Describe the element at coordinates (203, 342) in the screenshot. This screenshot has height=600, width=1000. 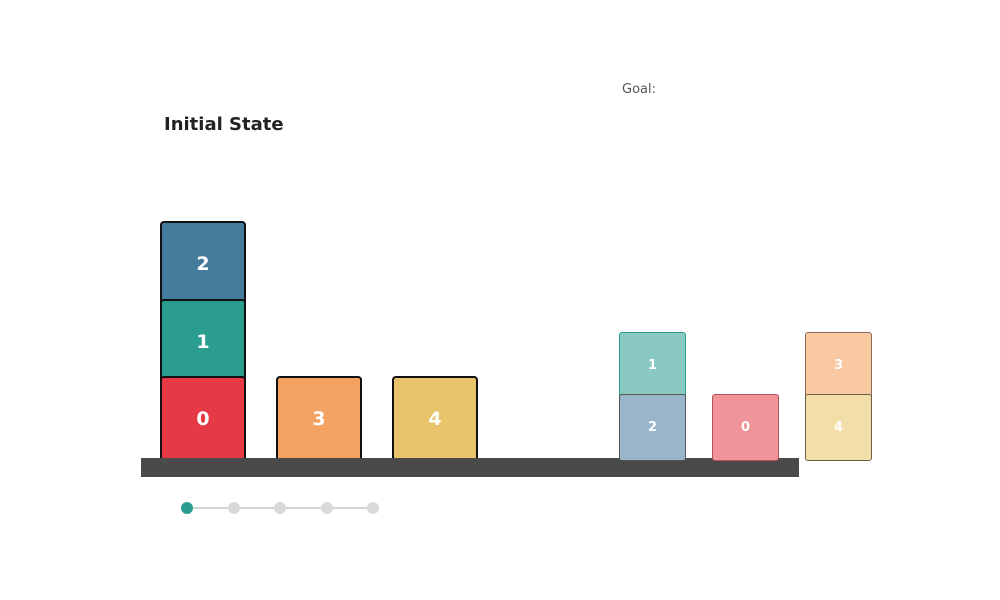
I see `block-1: 1` at that location.